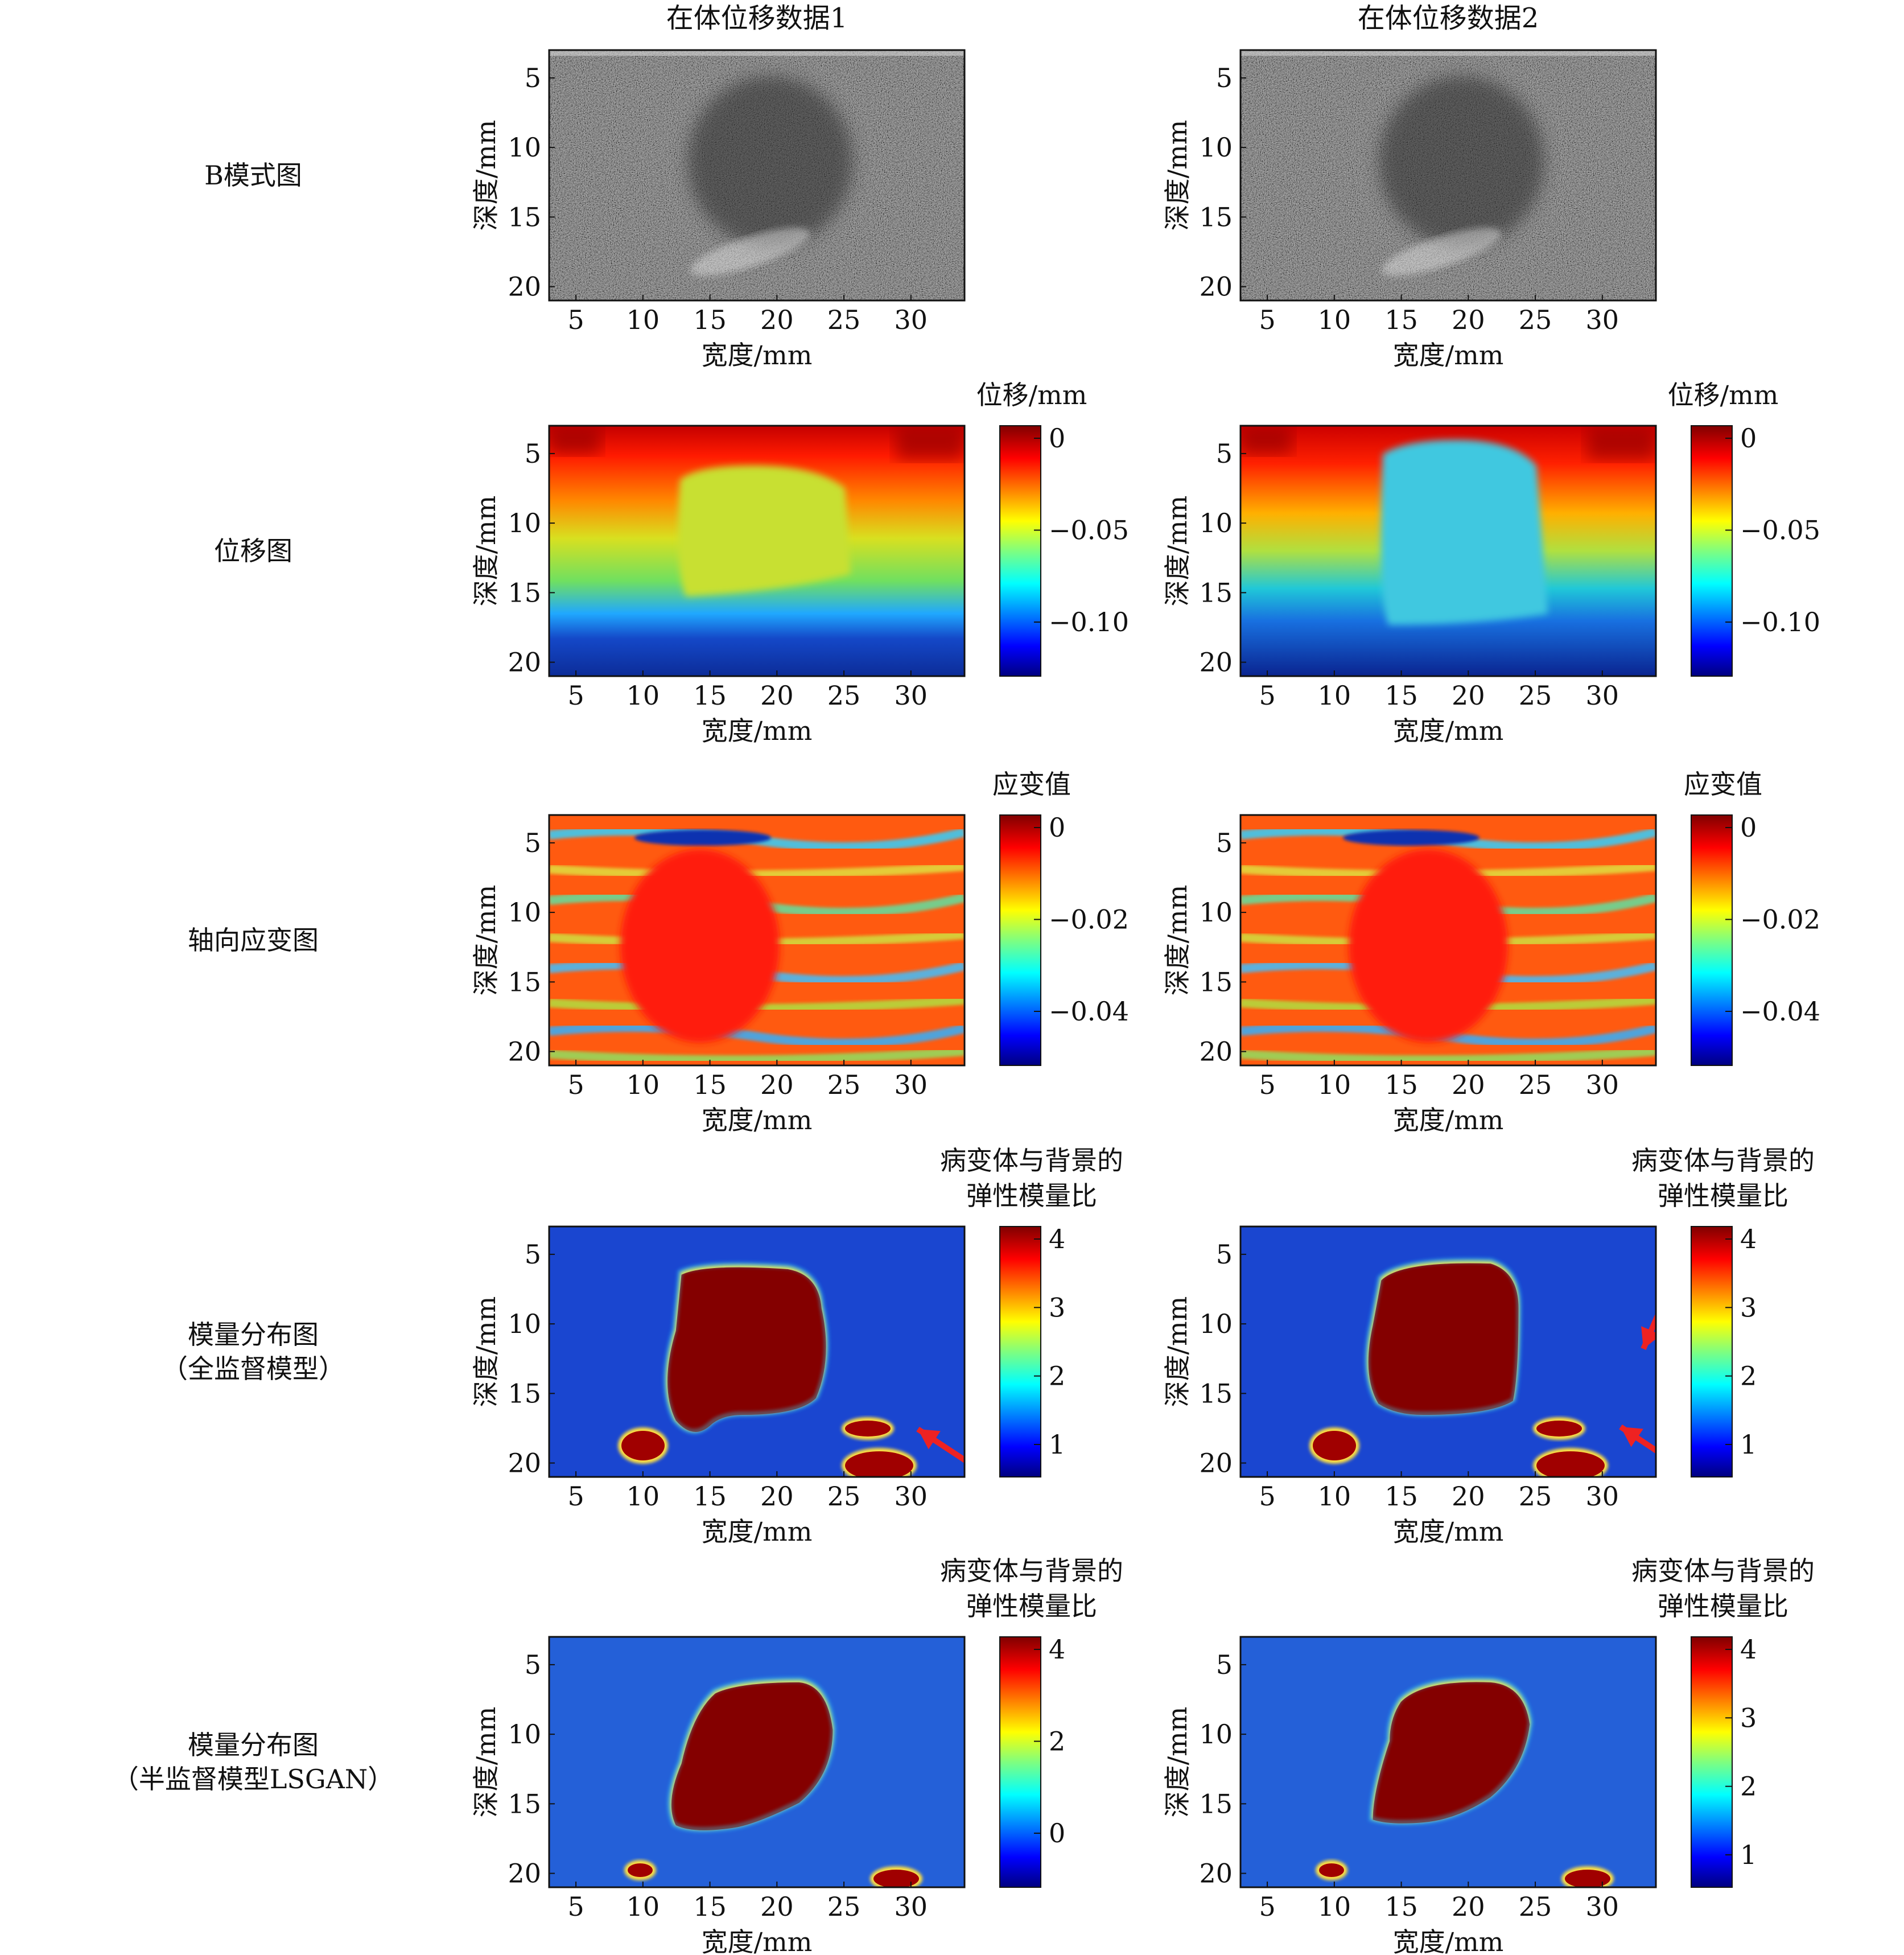 This screenshot has height=1955, width=1904. What do you see at coordinates (254, 1745) in the screenshot?
I see `row-label: 模量分布图` at bounding box center [254, 1745].